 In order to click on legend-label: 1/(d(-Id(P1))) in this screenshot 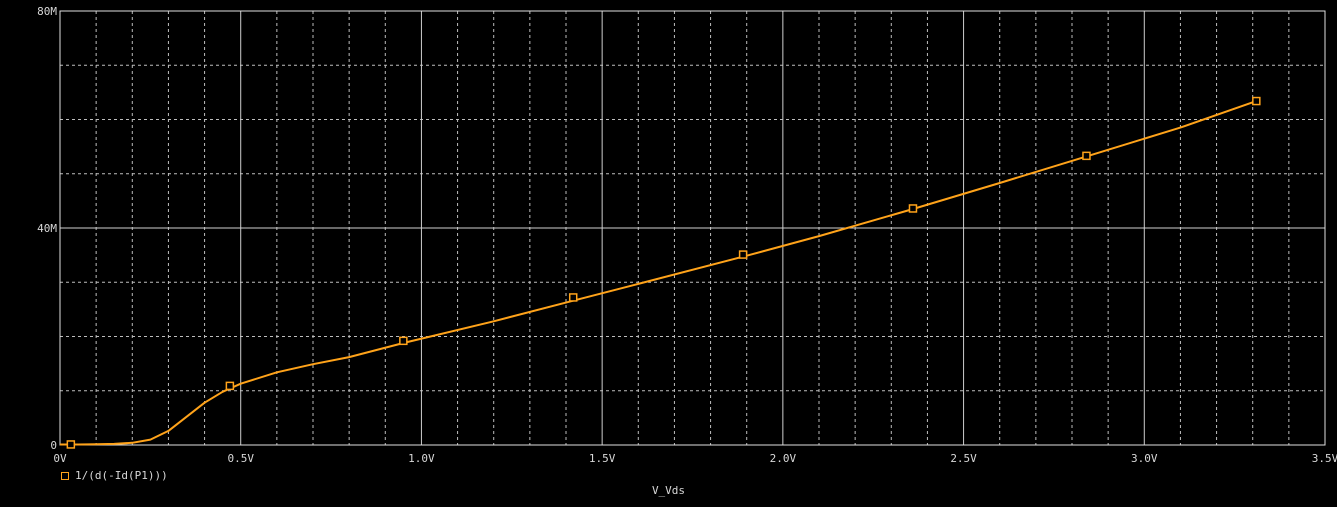, I will do `click(121, 475)`.